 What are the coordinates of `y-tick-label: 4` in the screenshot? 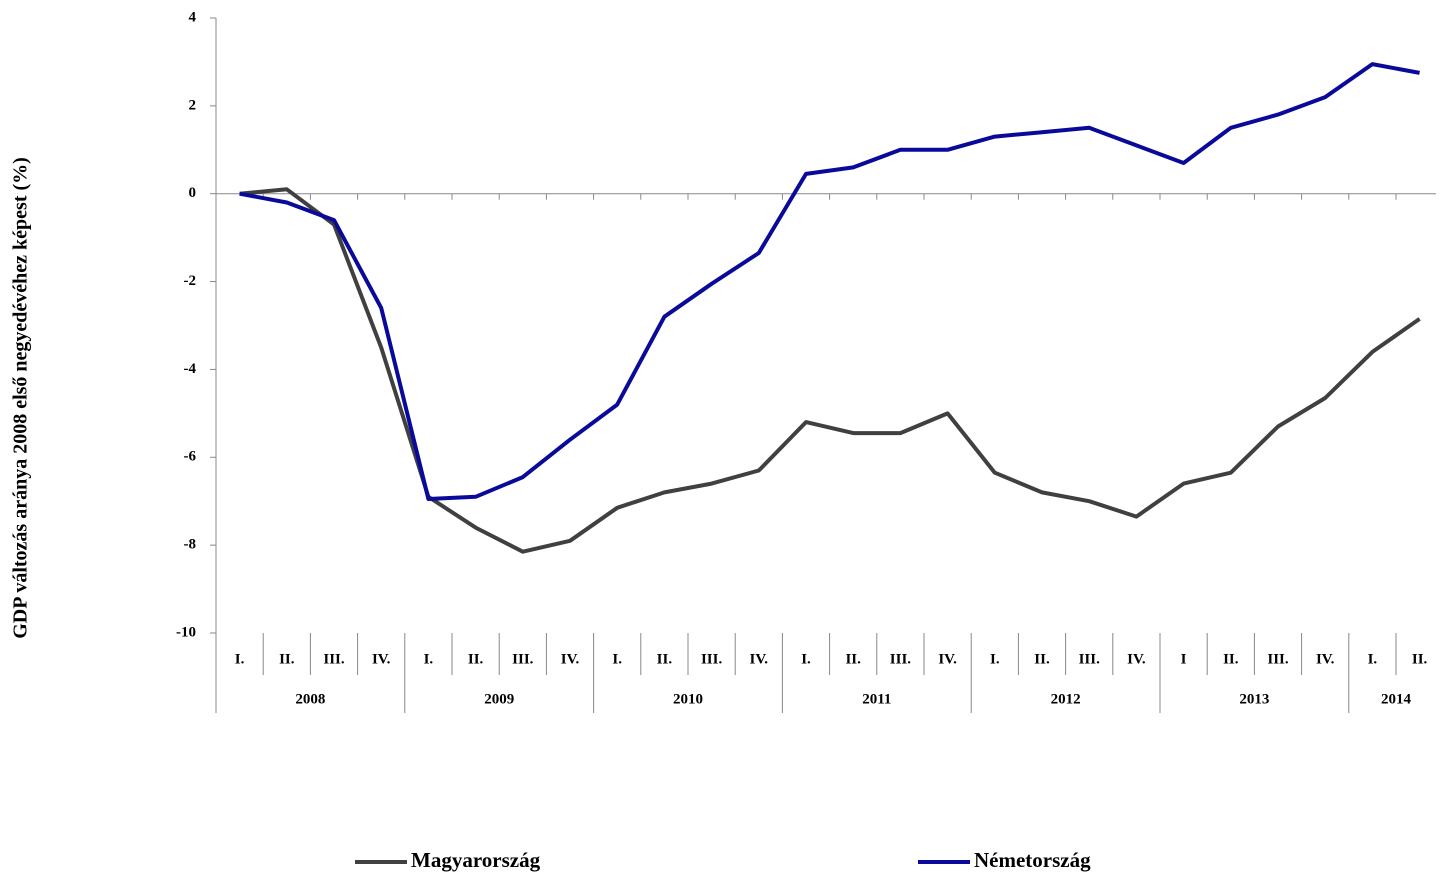 It's located at (193, 17).